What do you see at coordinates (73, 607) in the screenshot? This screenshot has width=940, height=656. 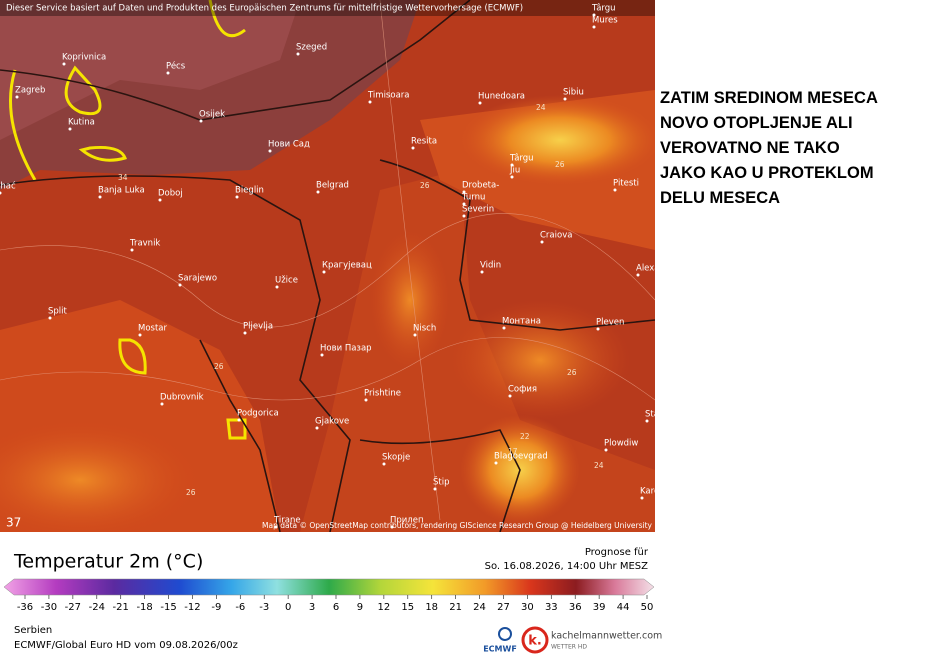 I see `colorbar-tick-label: -27` at bounding box center [73, 607].